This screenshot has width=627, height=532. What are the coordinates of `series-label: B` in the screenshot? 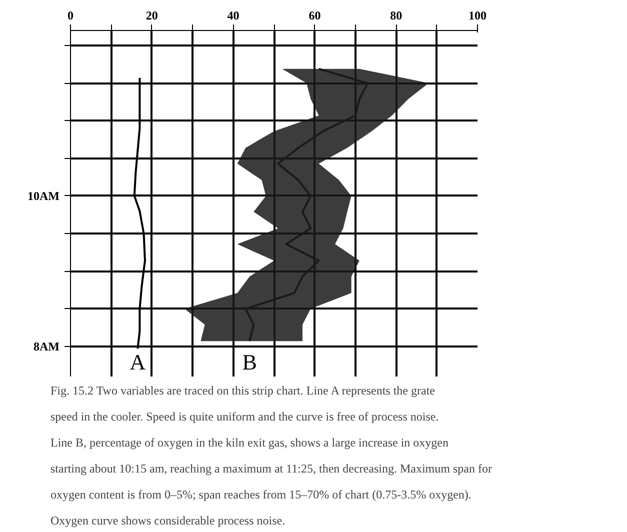 It's located at (249, 362).